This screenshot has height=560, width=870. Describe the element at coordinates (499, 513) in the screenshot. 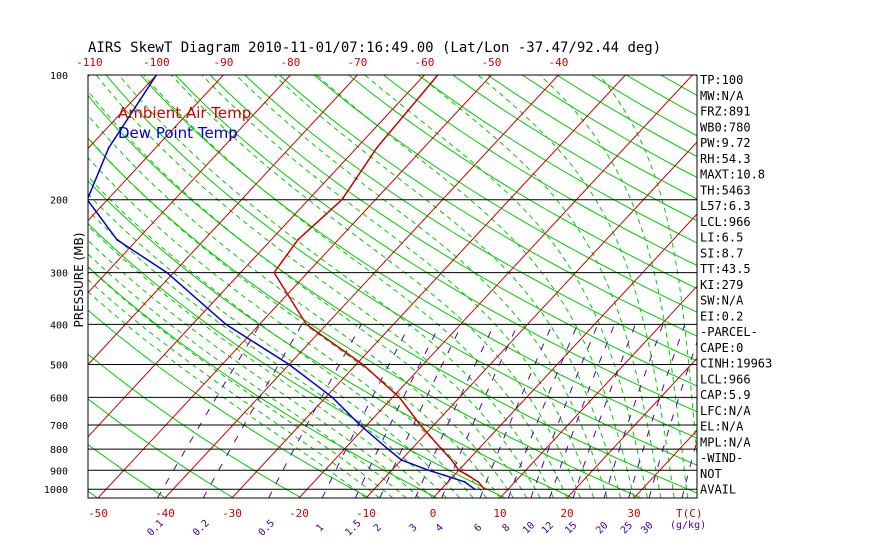

I see `bottom-temp-tick-label: 10` at that location.